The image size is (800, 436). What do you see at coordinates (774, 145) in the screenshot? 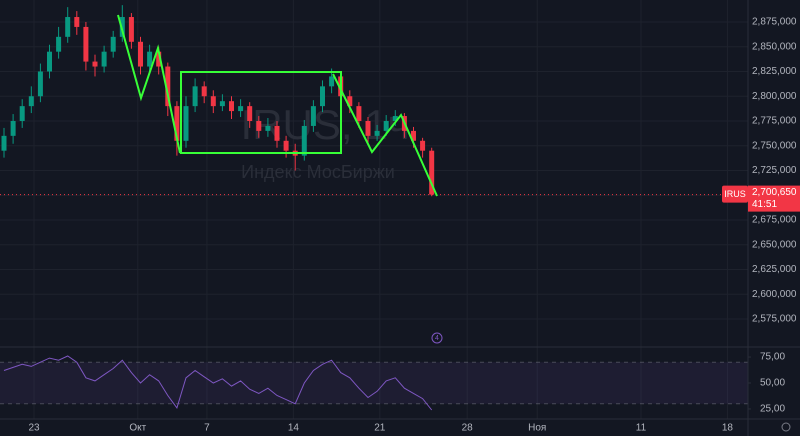
I see `y-tick-label: 2,750,000` at bounding box center [774, 145].